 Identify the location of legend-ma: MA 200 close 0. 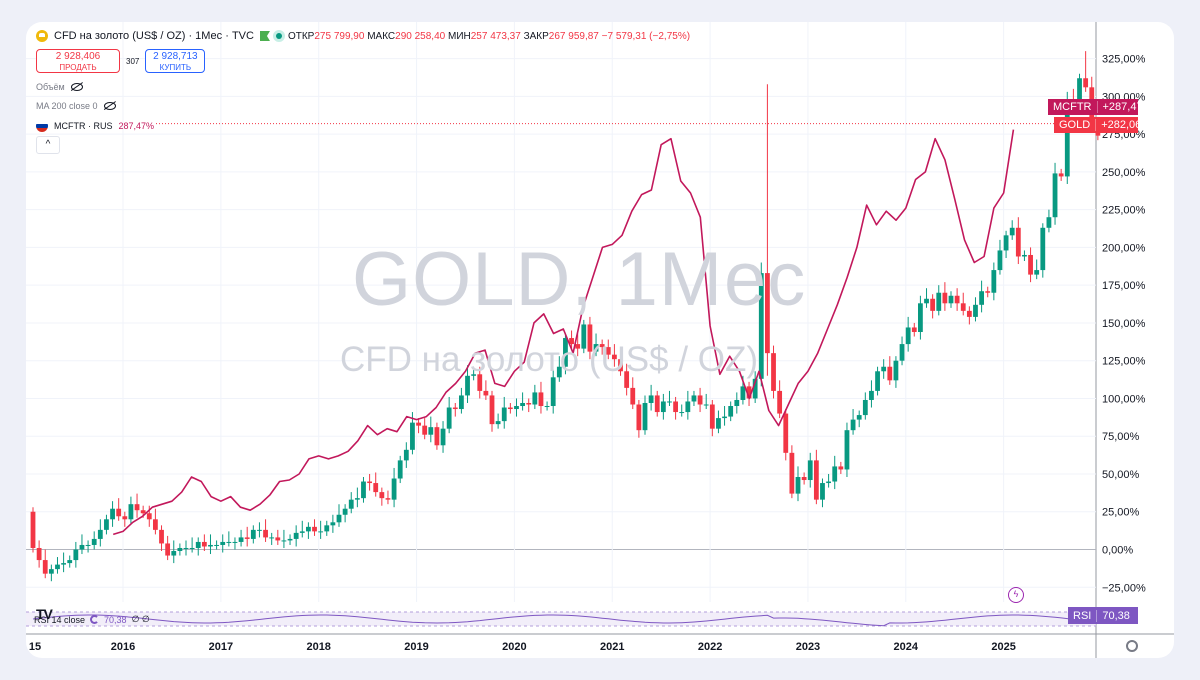
(76, 106).